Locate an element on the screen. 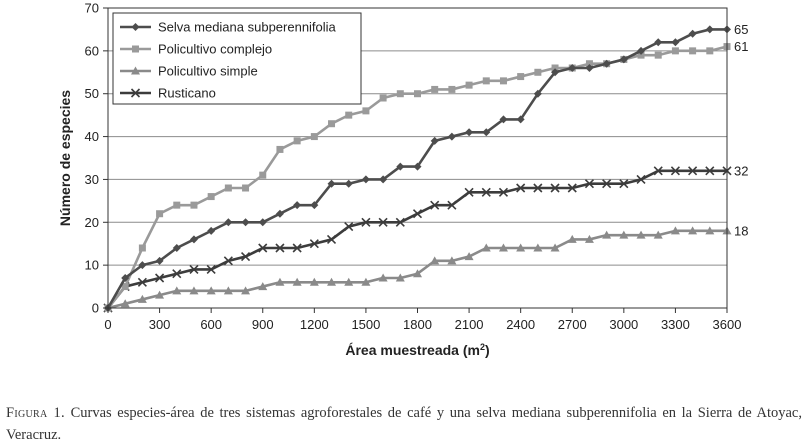 The height and width of the screenshot is (448, 808). x-tick-label: 300 is located at coordinates (160, 324).